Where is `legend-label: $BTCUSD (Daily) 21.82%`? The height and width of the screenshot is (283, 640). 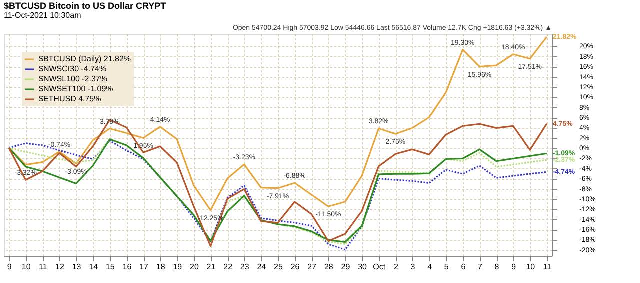 legend-label: $BTCUSD (Daily) 21.82% is located at coordinates (85, 59).